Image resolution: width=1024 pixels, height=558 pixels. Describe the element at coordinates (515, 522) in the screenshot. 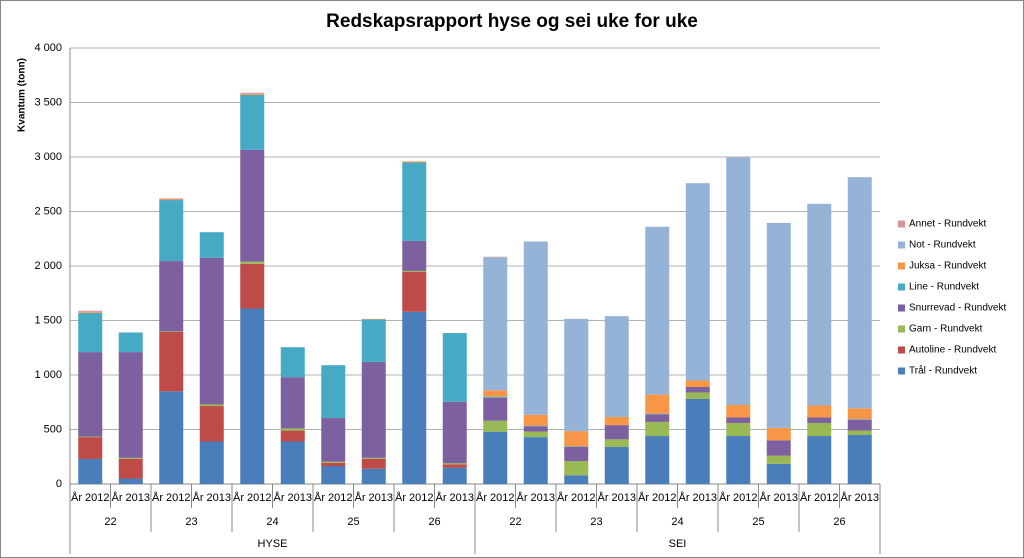

I see `week-label: 22` at that location.